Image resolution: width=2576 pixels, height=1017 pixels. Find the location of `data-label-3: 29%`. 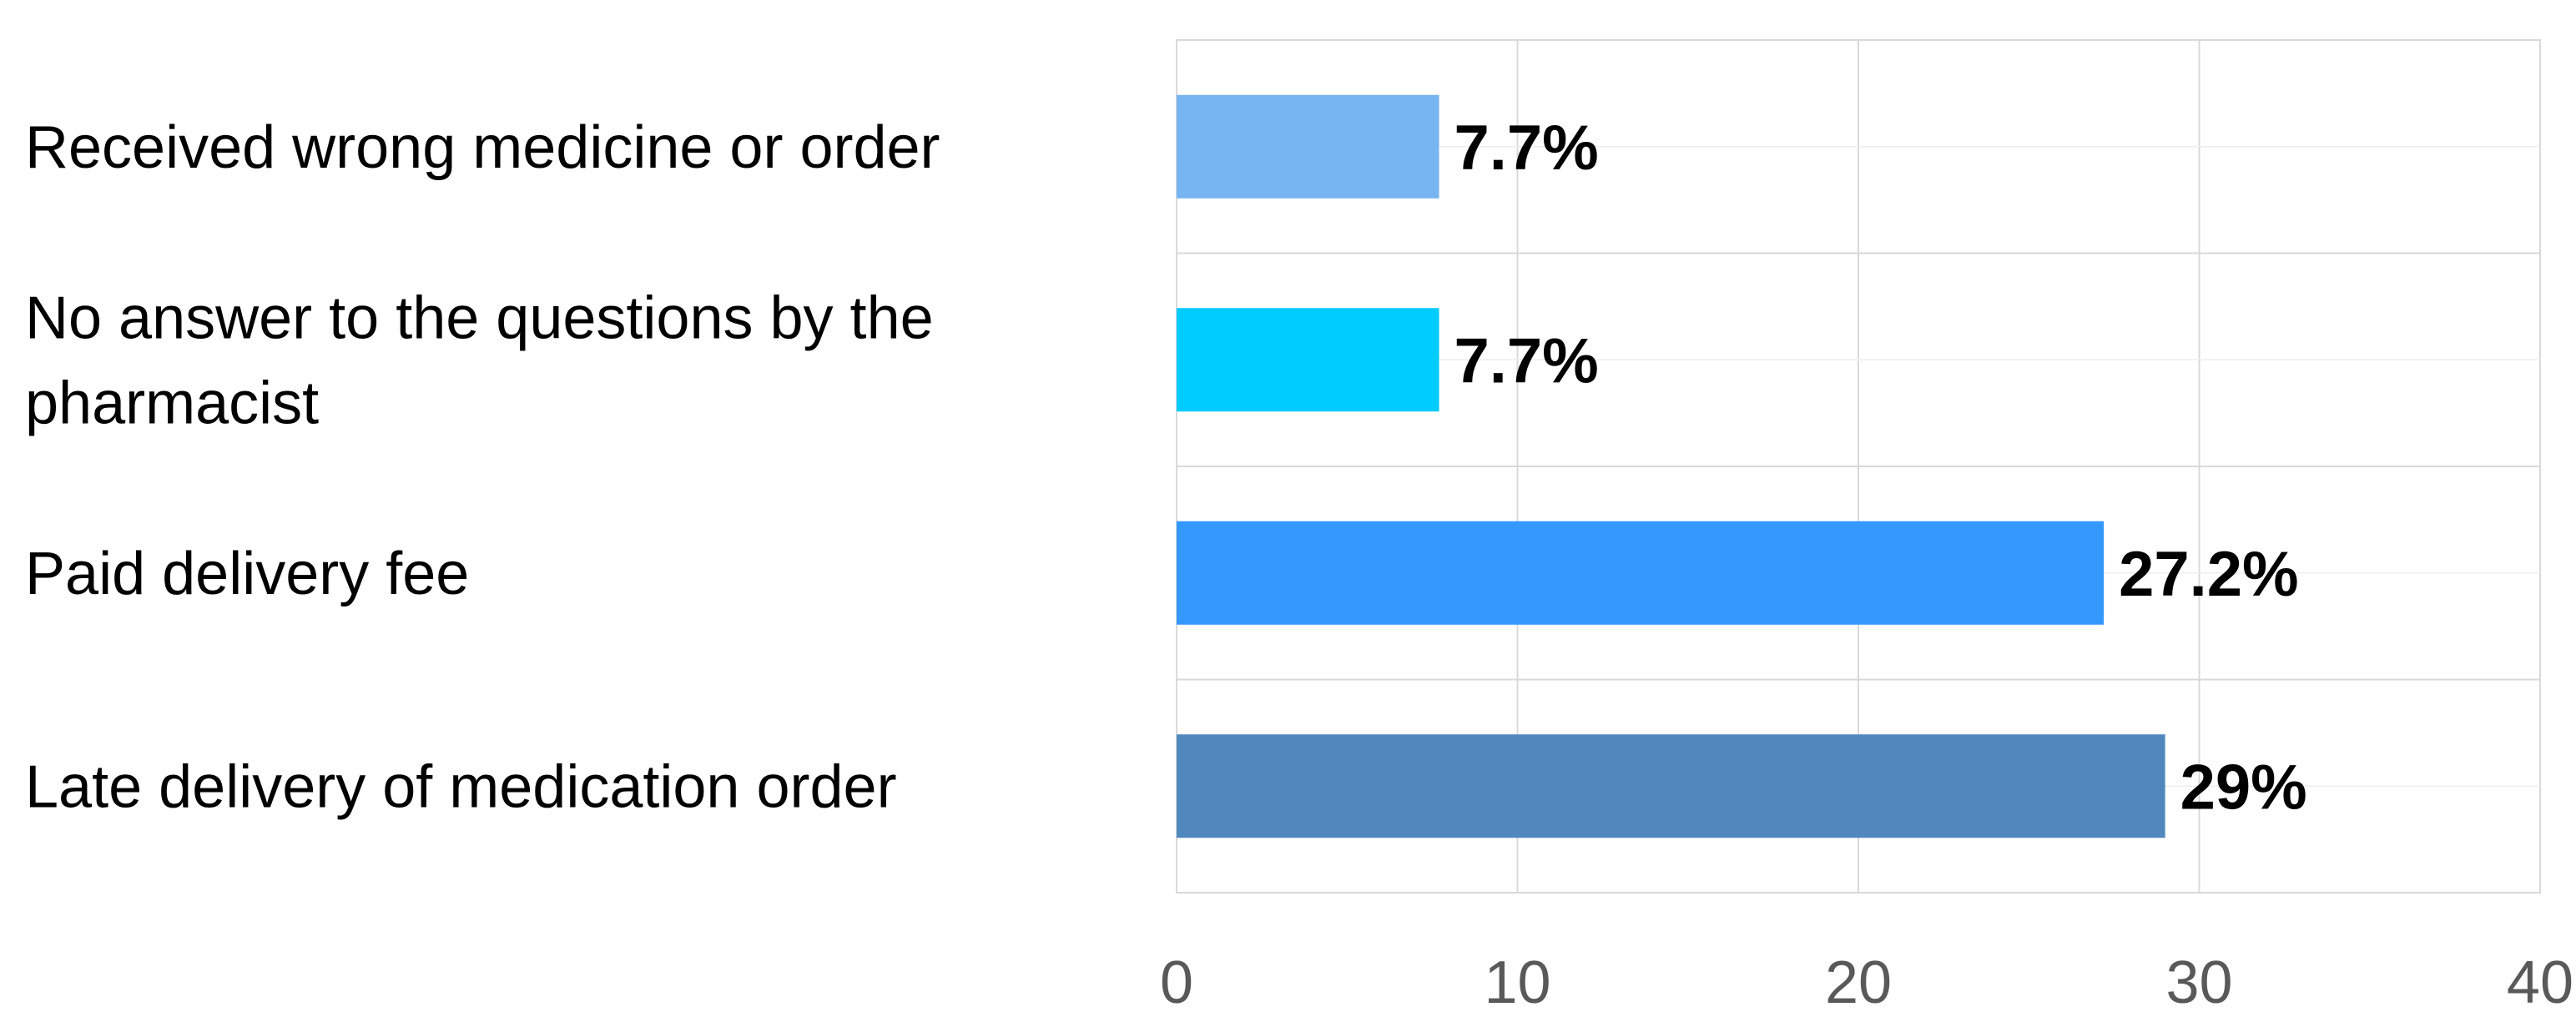

data-label-3: 29% is located at coordinates (2243, 787).